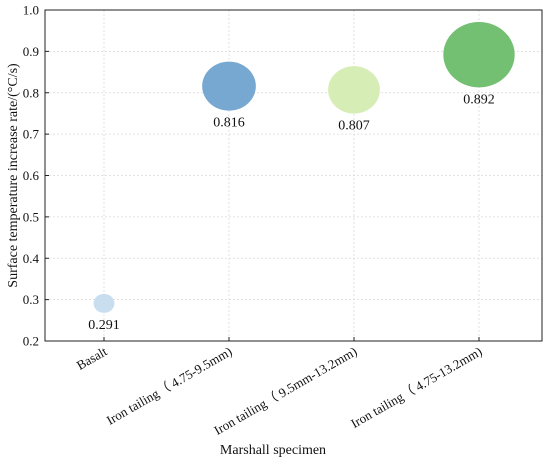 The height and width of the screenshot is (461, 550). I want to click on data-label: 0.807, so click(354, 126).